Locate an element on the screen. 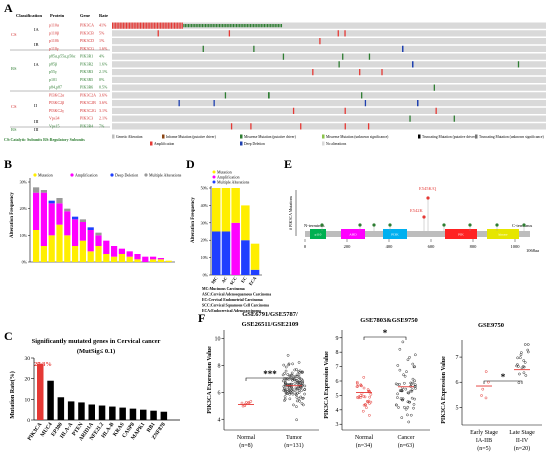 The height and width of the screenshot is (459, 550). class-label: II is located at coordinates (35, 105).